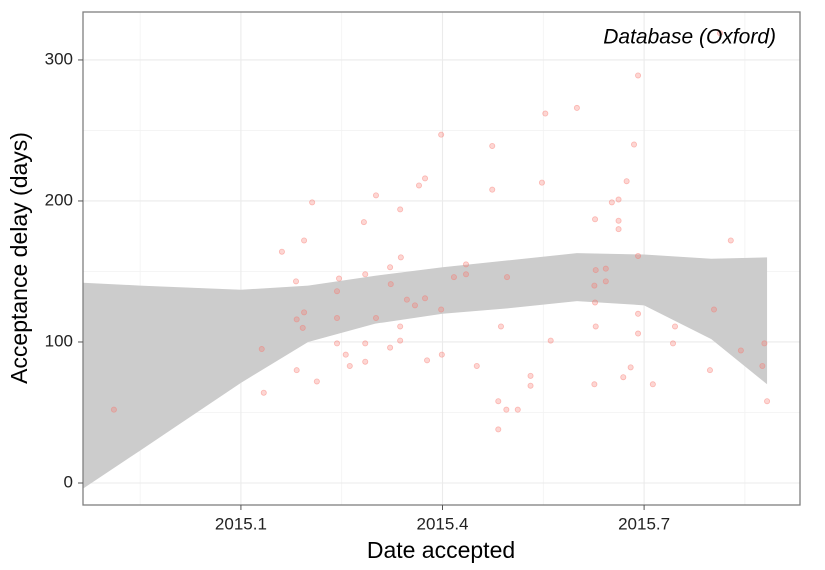 The image size is (825, 570). Describe the element at coordinates (441, 550) in the screenshot. I see `x-axis-title: Date accepted` at that location.